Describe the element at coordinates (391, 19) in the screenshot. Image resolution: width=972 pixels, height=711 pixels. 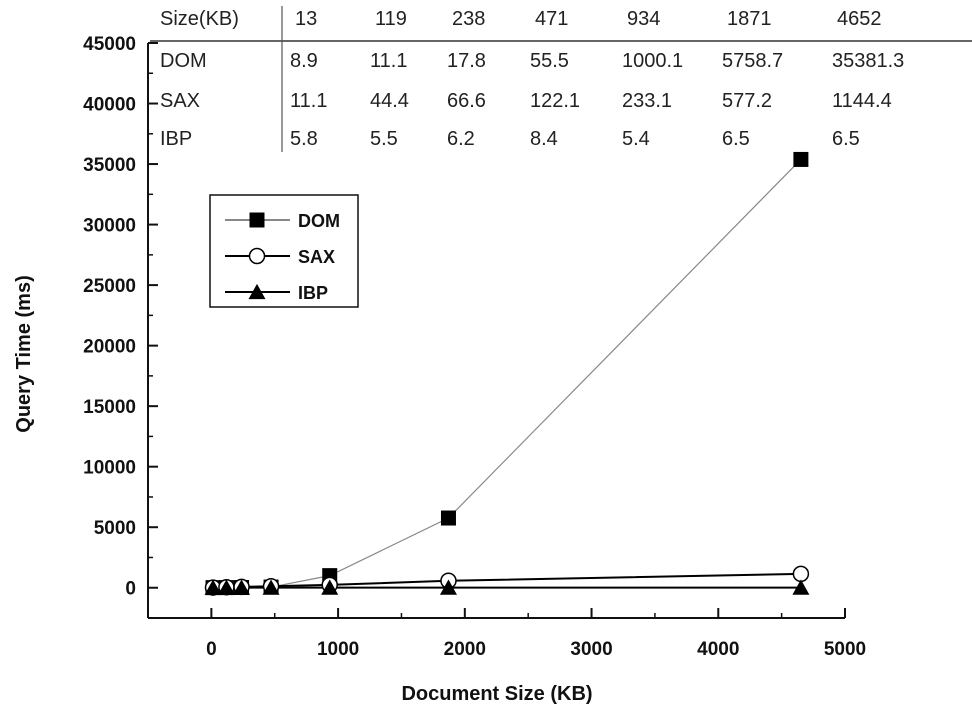
I see `table-header-cell: 119` at that location.